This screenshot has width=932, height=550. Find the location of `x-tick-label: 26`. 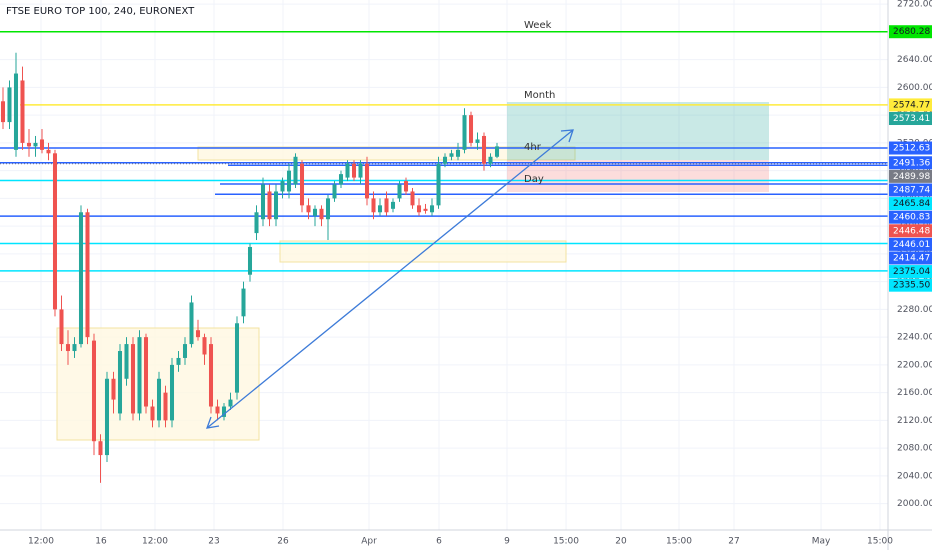

x-tick-label: 26 is located at coordinates (283, 542).